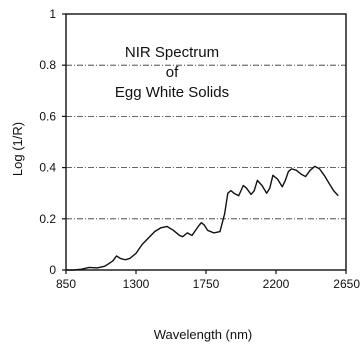 Image resolution: width=363 pixels, height=352 pixels. What do you see at coordinates (172, 52) in the screenshot?
I see `chart-title-line-1: NIR Spectrum` at bounding box center [172, 52].